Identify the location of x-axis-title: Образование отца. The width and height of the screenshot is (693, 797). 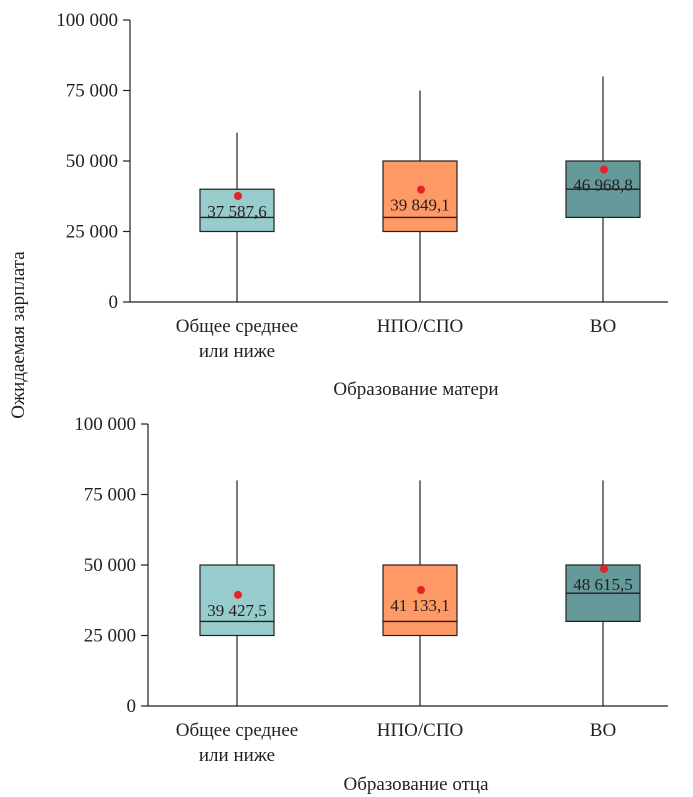
(416, 784).